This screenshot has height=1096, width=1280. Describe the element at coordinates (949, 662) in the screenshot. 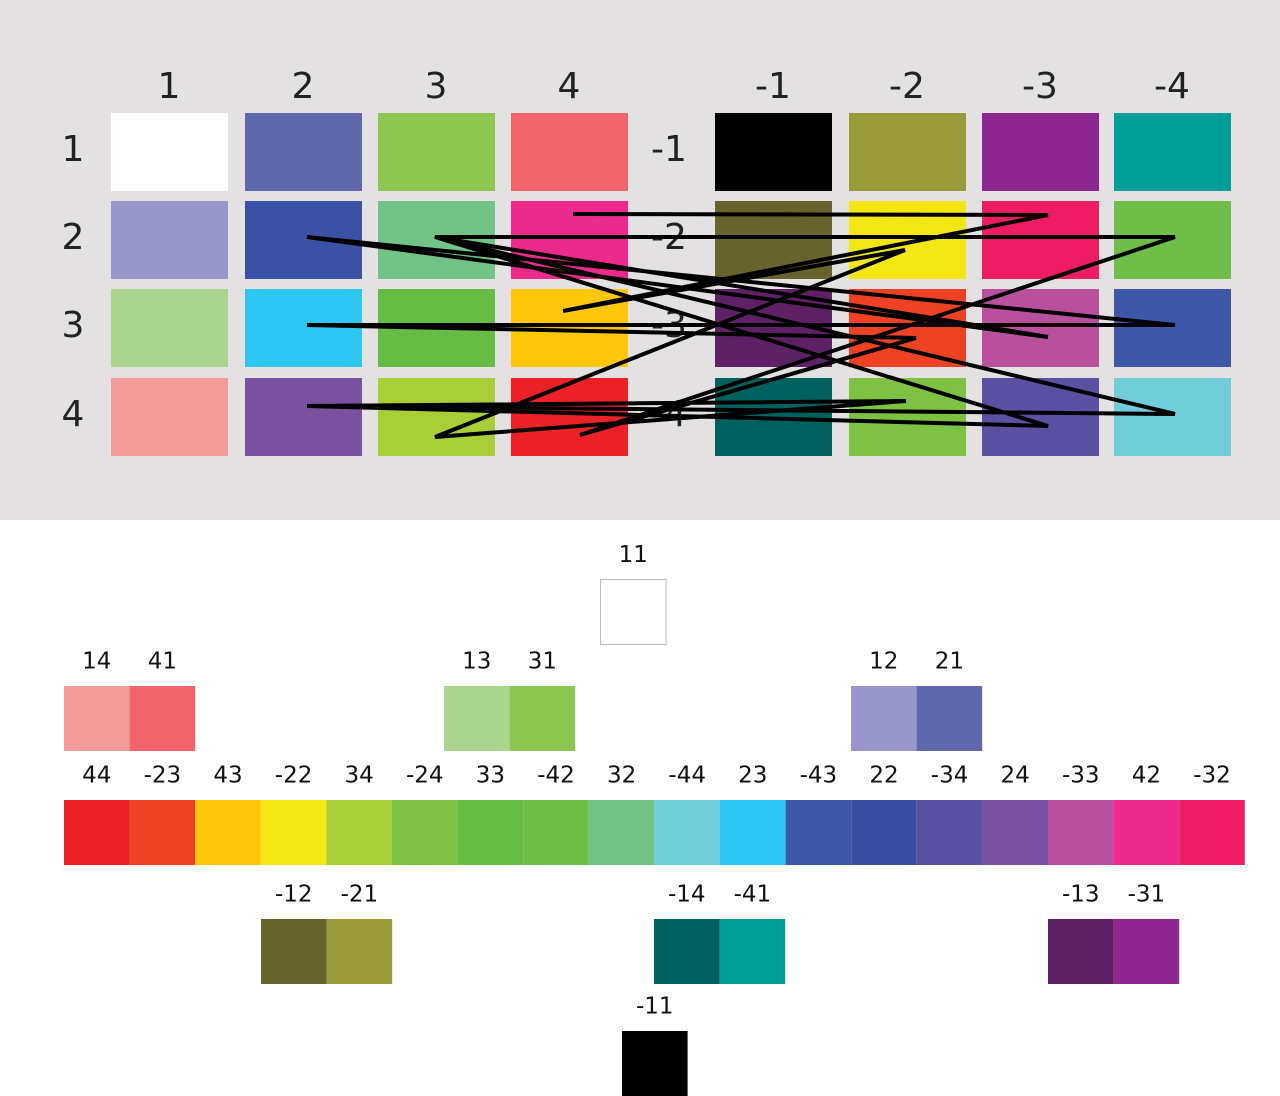

I see `swatch-label: 21` at that location.